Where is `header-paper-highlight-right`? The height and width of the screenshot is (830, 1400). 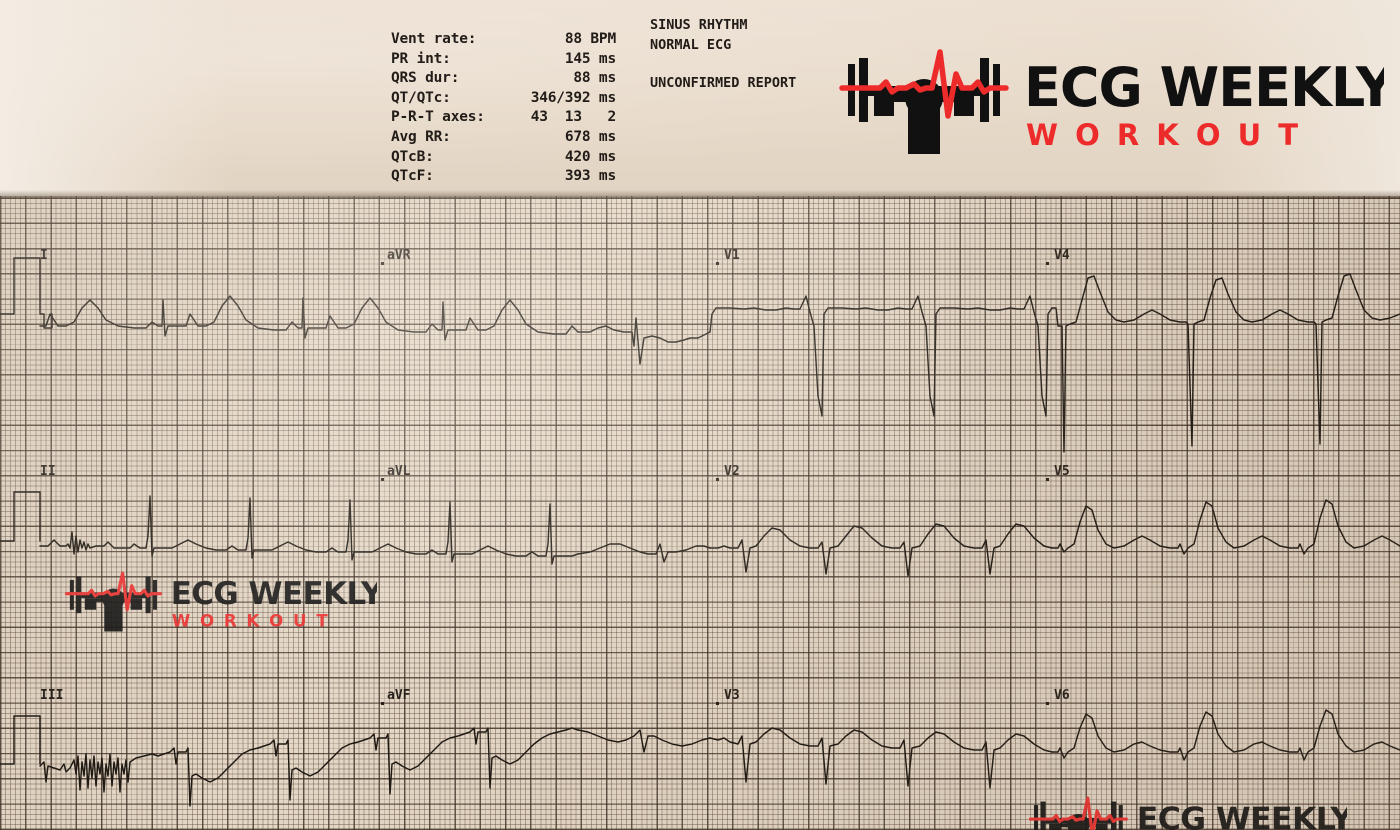
header-paper-highlight-right is located at coordinates (1300, 98).